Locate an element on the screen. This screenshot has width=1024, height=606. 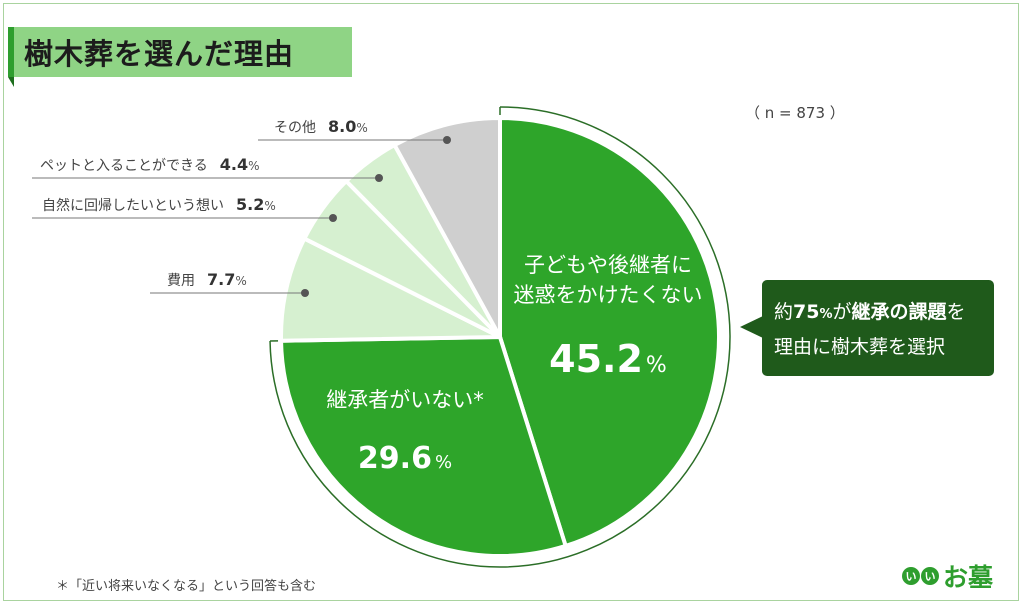
brand-logo: い い お墓 is located at coordinates (947, 576).